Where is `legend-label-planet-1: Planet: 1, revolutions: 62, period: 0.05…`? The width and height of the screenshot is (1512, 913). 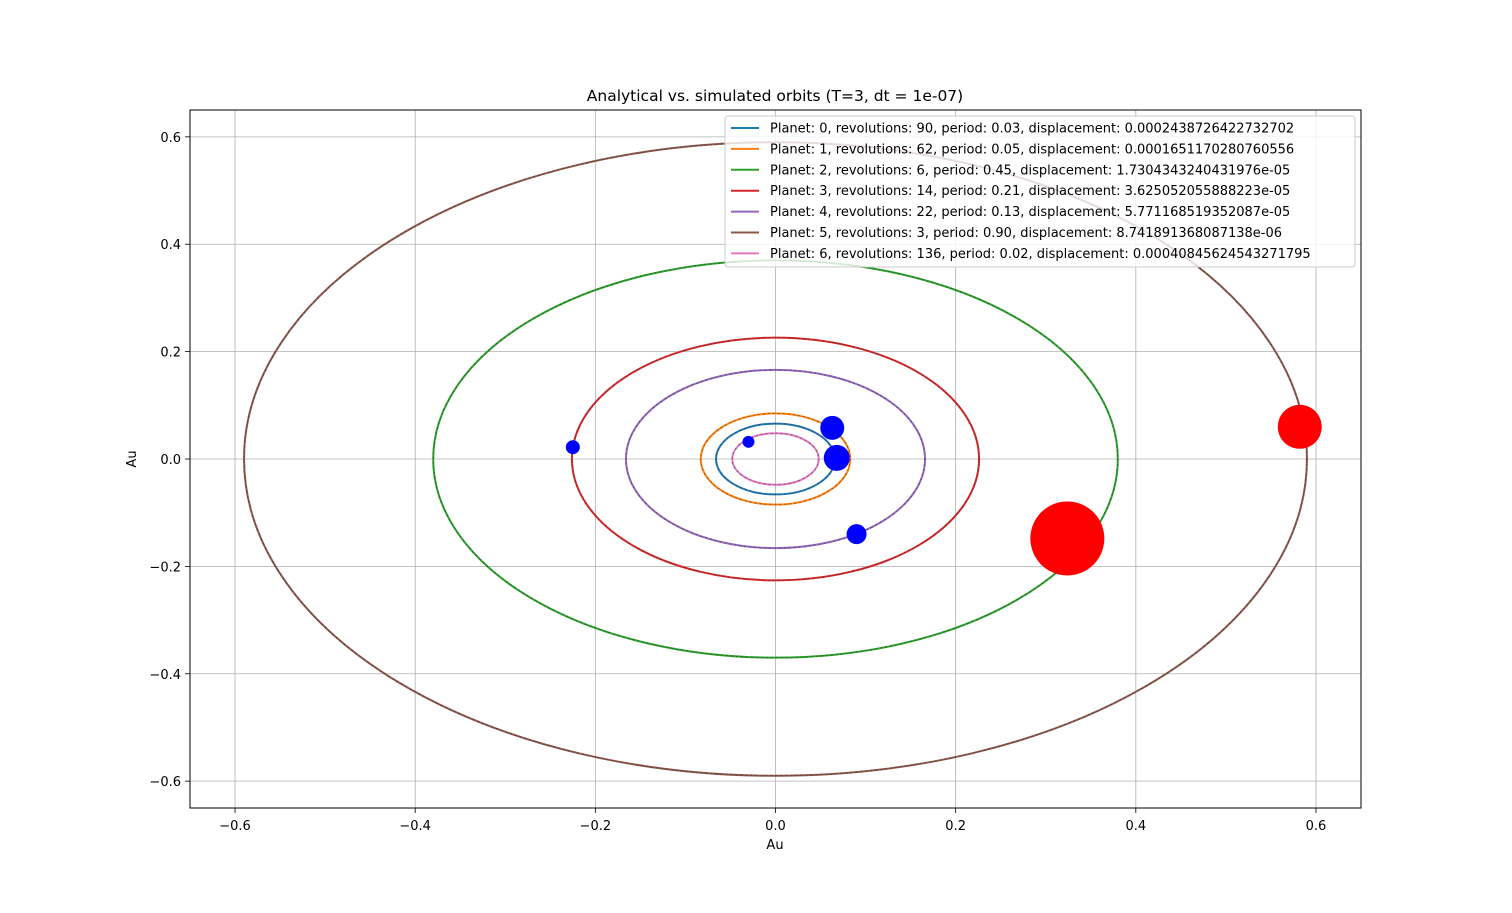
legend-label-planet-1: Planet: 1, revolutions: 62, period: 0.05… is located at coordinates (1032, 149).